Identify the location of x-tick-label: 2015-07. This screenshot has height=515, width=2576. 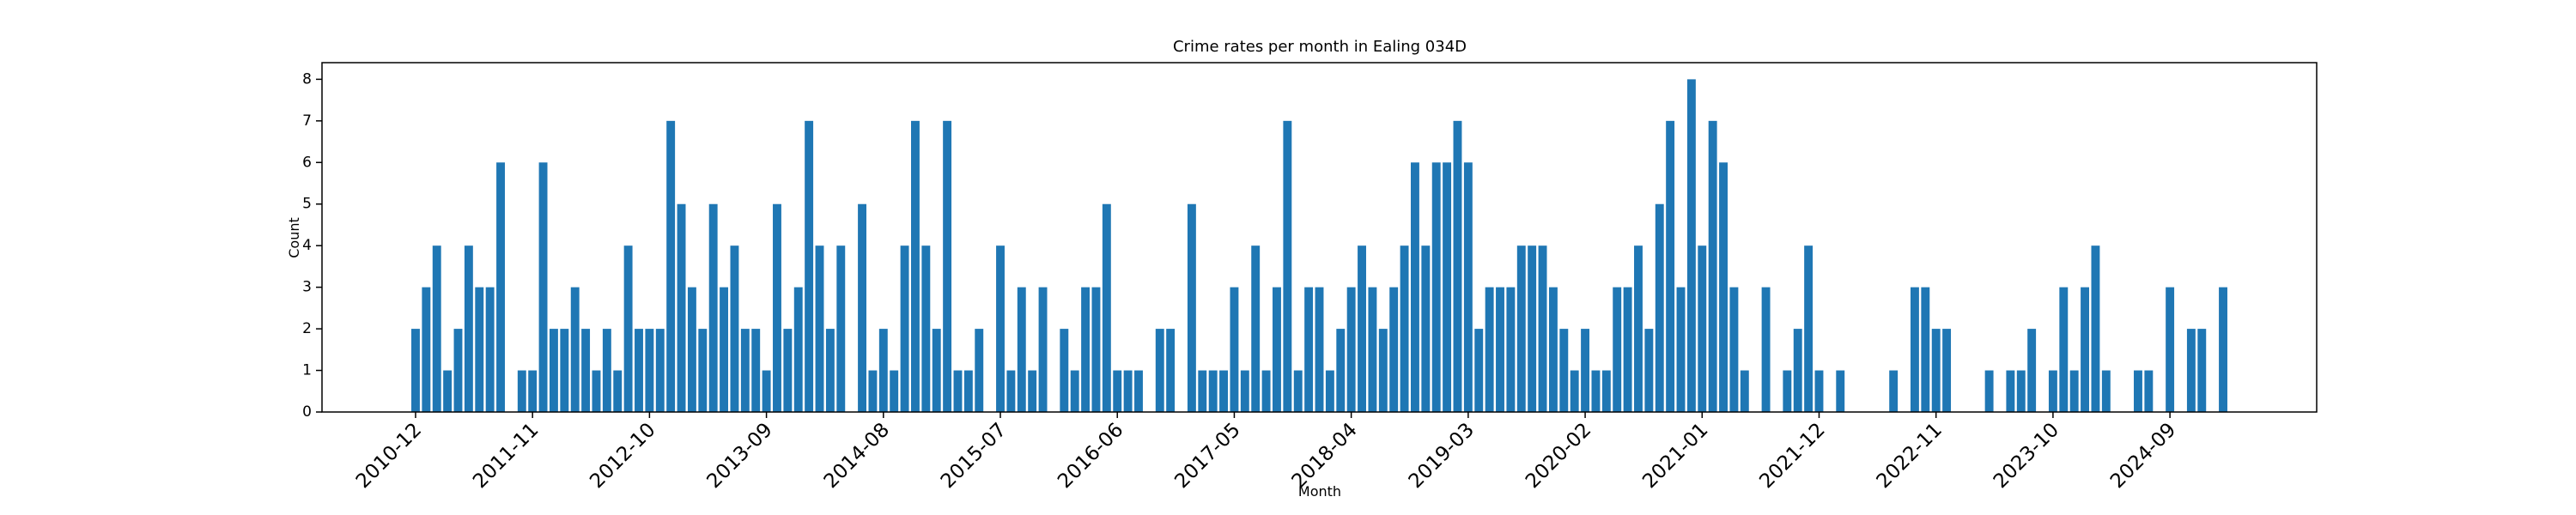
(974, 456).